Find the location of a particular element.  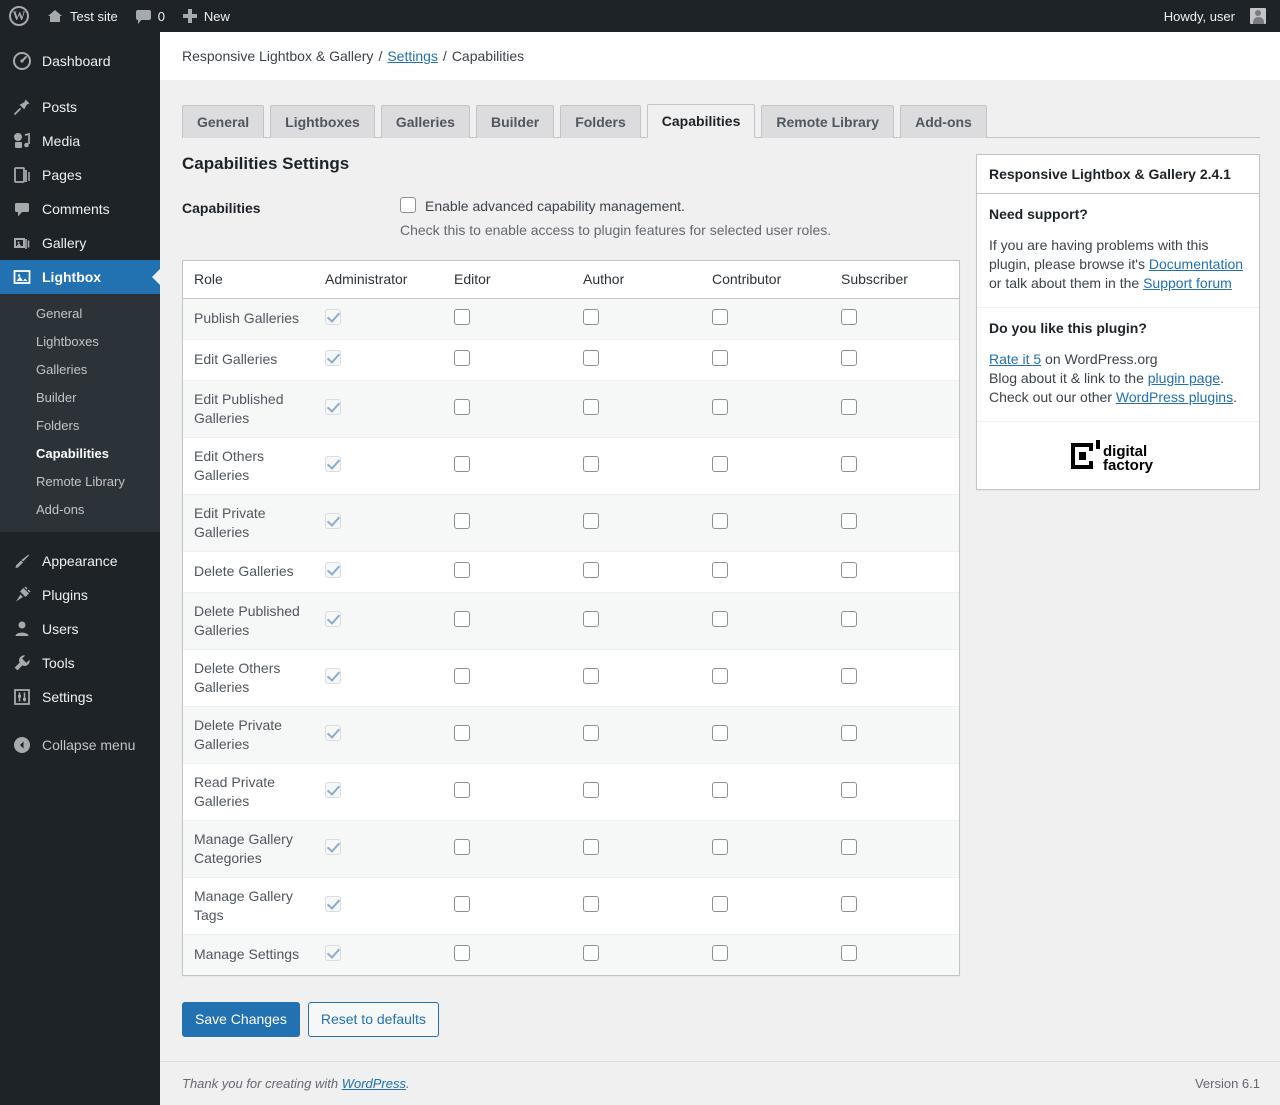

submenu-item-galleries: Galleries is located at coordinates (62, 369).